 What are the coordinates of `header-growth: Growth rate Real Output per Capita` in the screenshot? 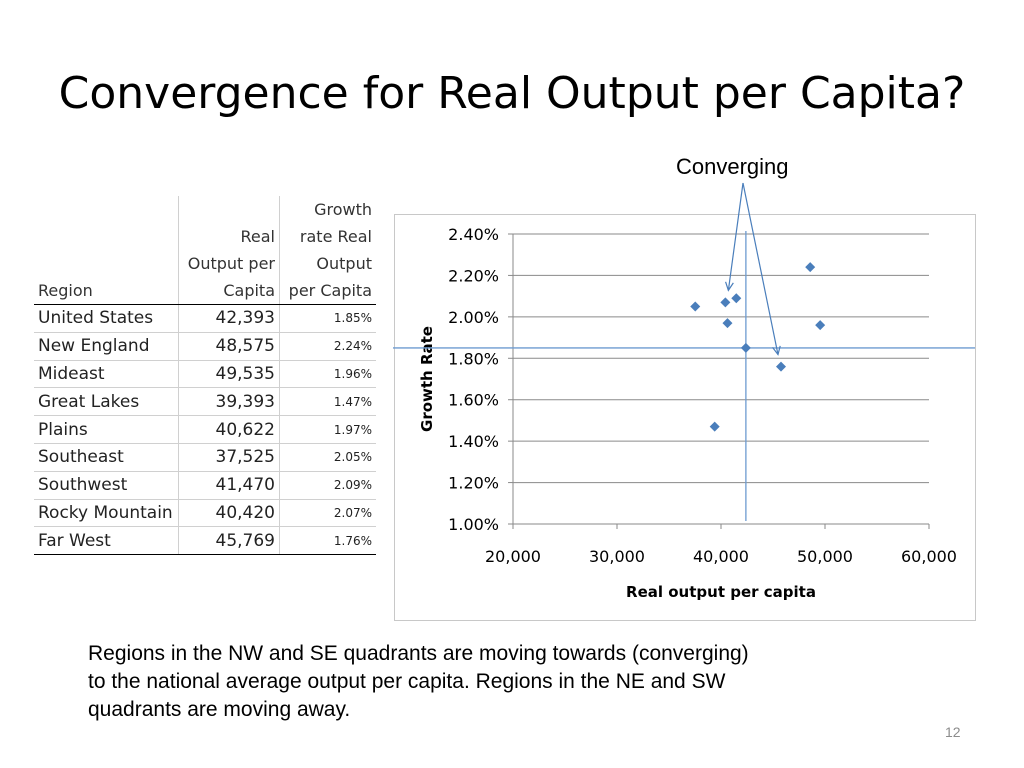 It's located at (327, 250).